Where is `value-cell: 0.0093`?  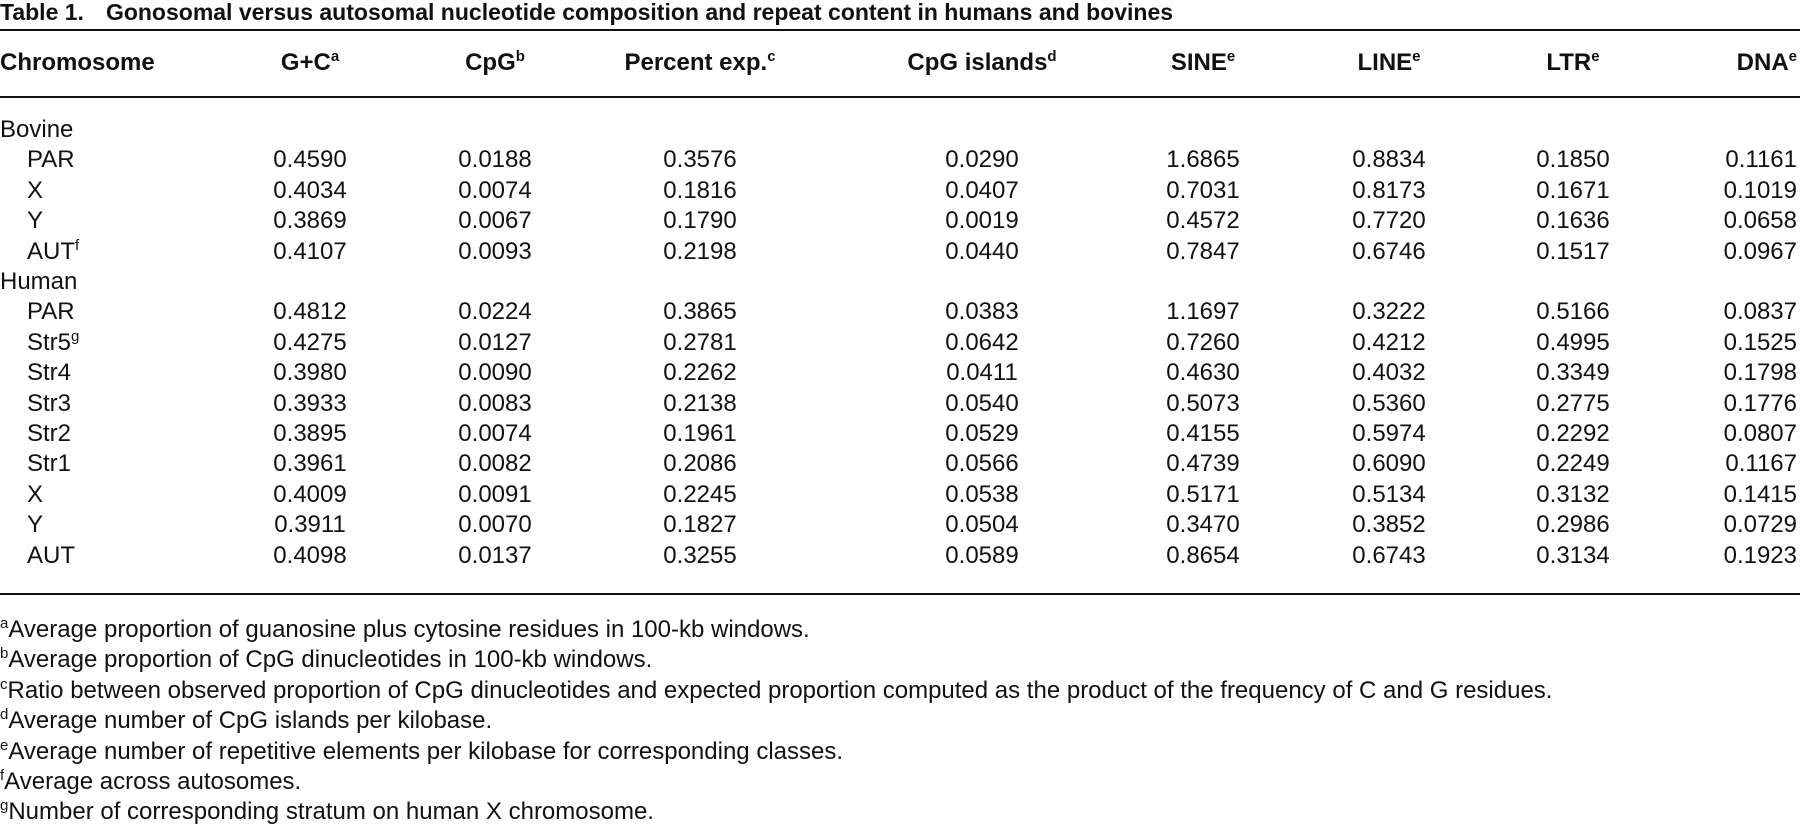 value-cell: 0.0093 is located at coordinates (494, 252).